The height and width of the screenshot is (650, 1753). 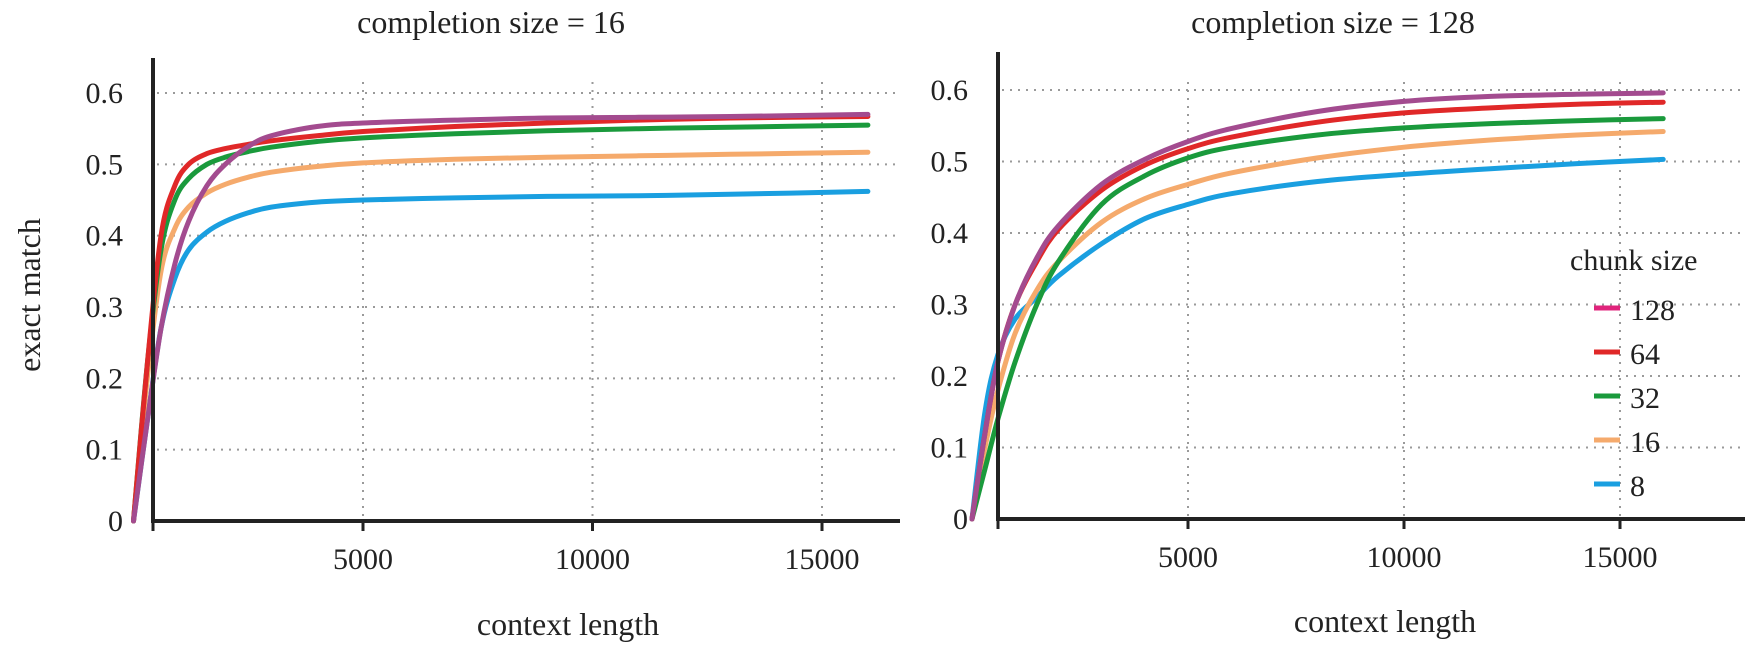 What do you see at coordinates (491, 22) in the screenshot?
I see `chart-title: completion size = 16` at bounding box center [491, 22].